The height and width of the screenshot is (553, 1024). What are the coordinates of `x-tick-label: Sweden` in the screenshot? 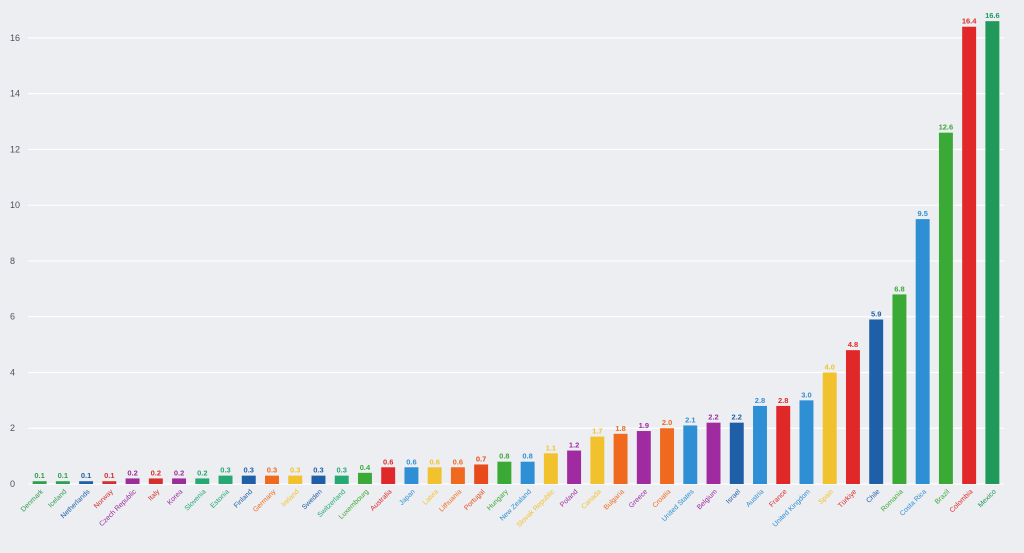 It's located at (312, 499).